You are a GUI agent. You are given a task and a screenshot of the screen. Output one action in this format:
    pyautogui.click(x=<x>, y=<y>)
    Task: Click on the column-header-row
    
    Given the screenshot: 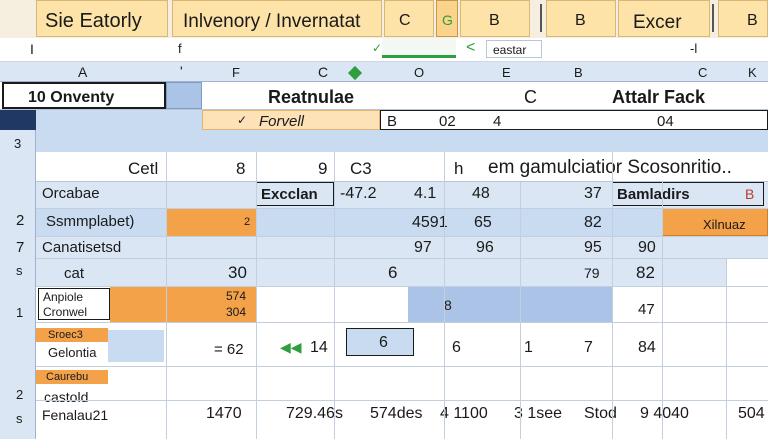 What is the action you would take?
    pyautogui.click(x=384, y=72)
    